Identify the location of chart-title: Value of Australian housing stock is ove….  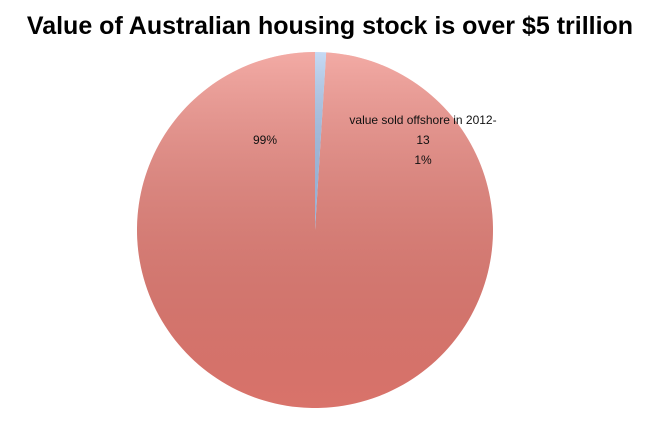
(330, 26).